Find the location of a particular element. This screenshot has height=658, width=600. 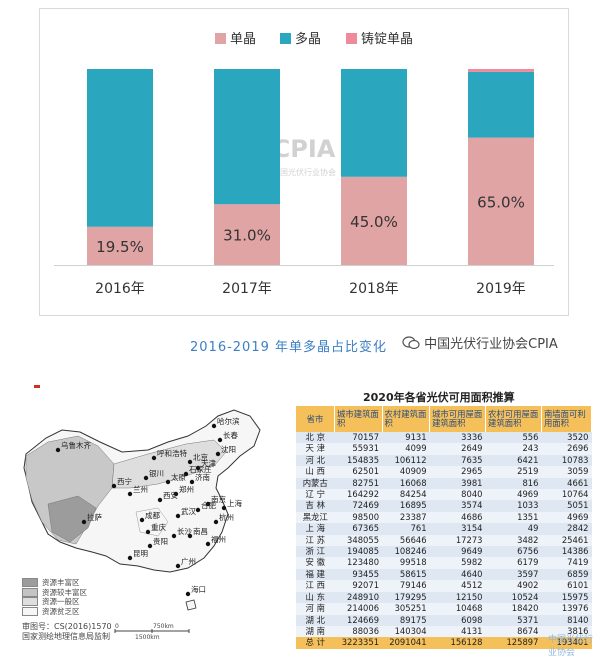

province-cell: 湖 南 is located at coordinates (315, 631).